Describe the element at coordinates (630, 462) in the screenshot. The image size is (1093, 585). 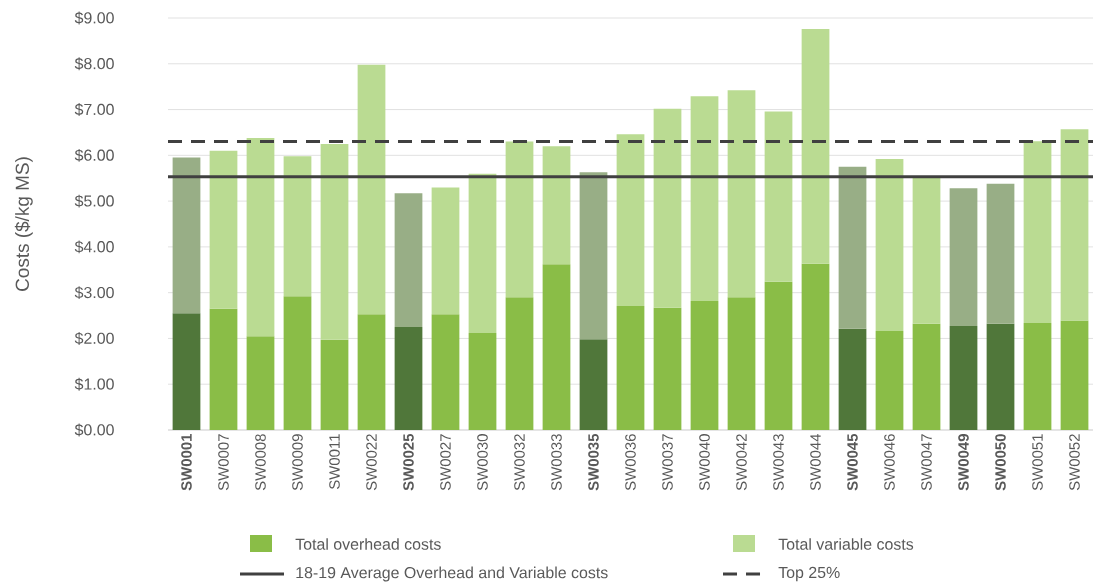
I see `x-tick-label: SW0036` at that location.